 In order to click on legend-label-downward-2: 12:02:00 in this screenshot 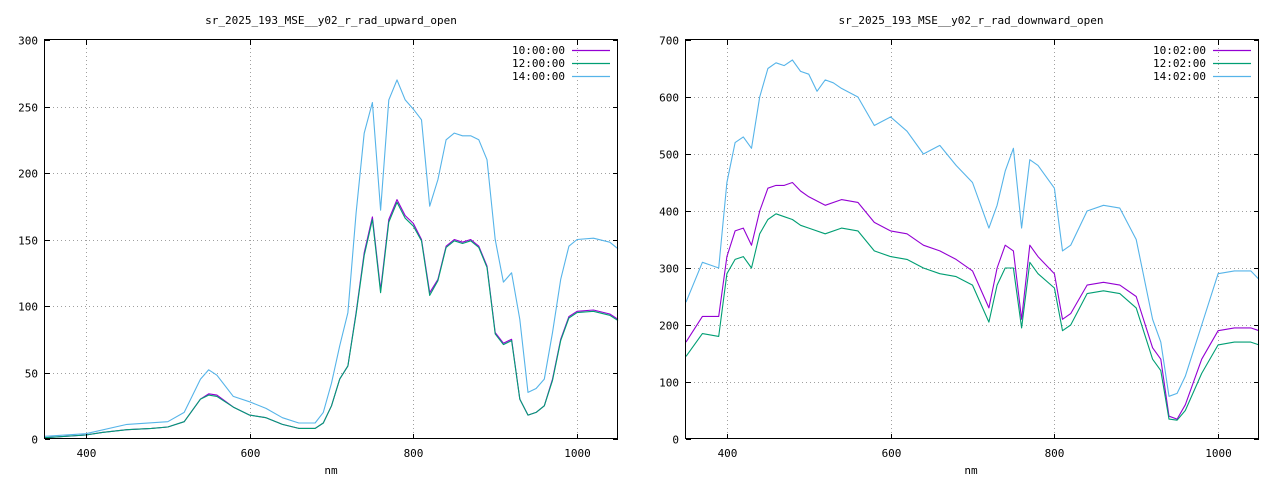, I will do `click(1179, 63)`.